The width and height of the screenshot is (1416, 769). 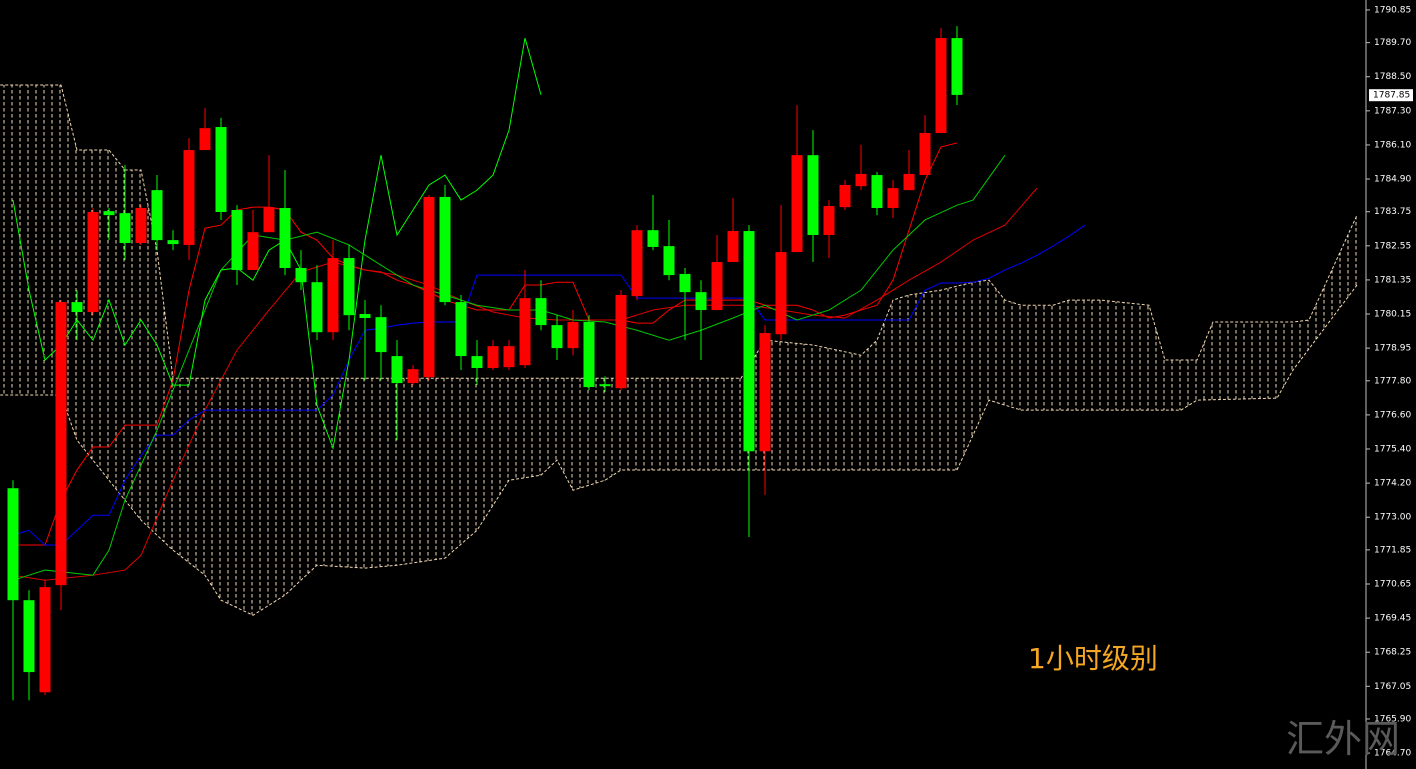 What do you see at coordinates (1392, 180) in the screenshot?
I see `y-tick-label: 1784.90` at bounding box center [1392, 180].